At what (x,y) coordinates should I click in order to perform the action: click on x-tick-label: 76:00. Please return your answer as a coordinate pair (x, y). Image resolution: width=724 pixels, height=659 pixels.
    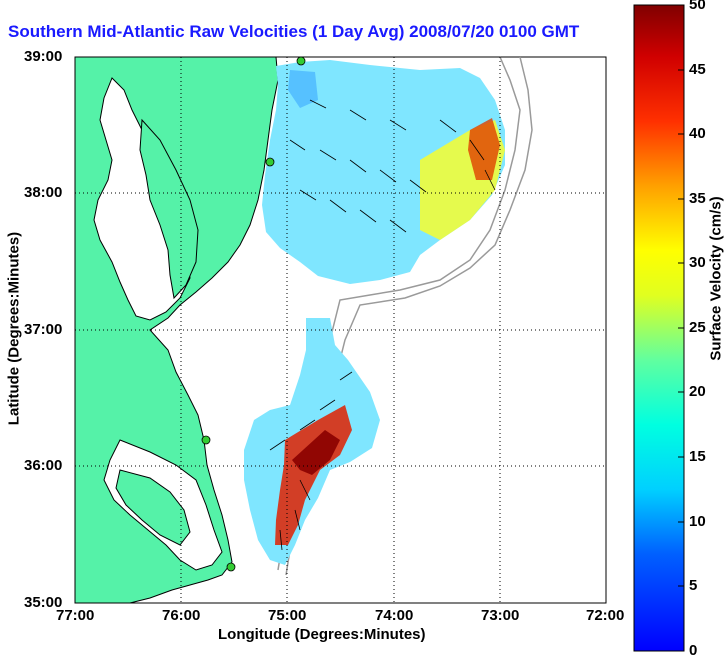
    Looking at the image, I should click on (181, 615).